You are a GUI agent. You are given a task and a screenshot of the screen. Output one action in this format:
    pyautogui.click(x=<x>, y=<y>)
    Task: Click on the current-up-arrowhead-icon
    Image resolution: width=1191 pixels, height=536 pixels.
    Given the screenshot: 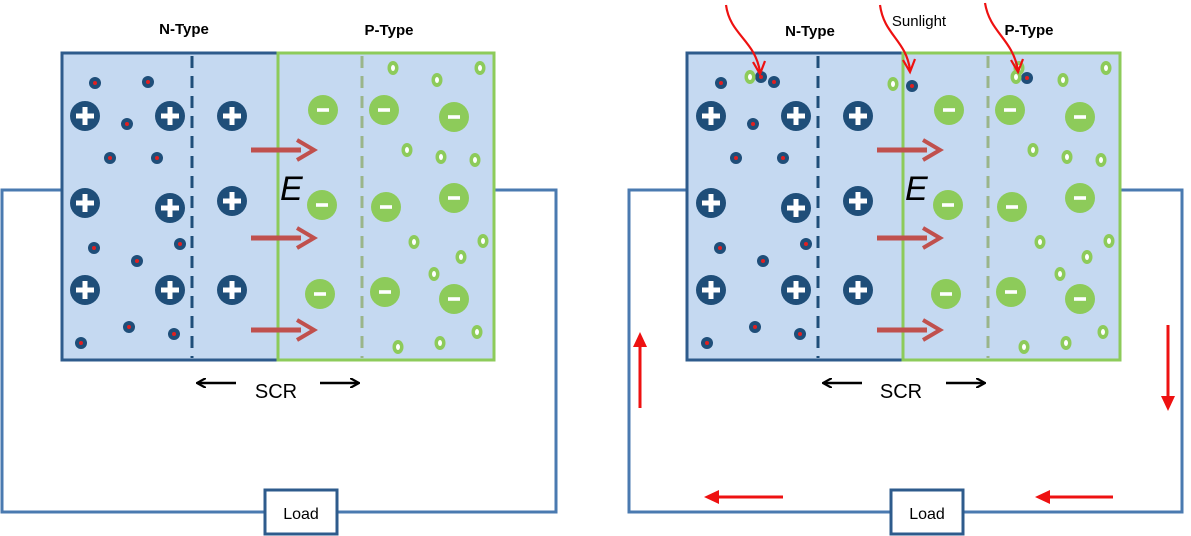 What is the action you would take?
    pyautogui.click(x=640, y=339)
    